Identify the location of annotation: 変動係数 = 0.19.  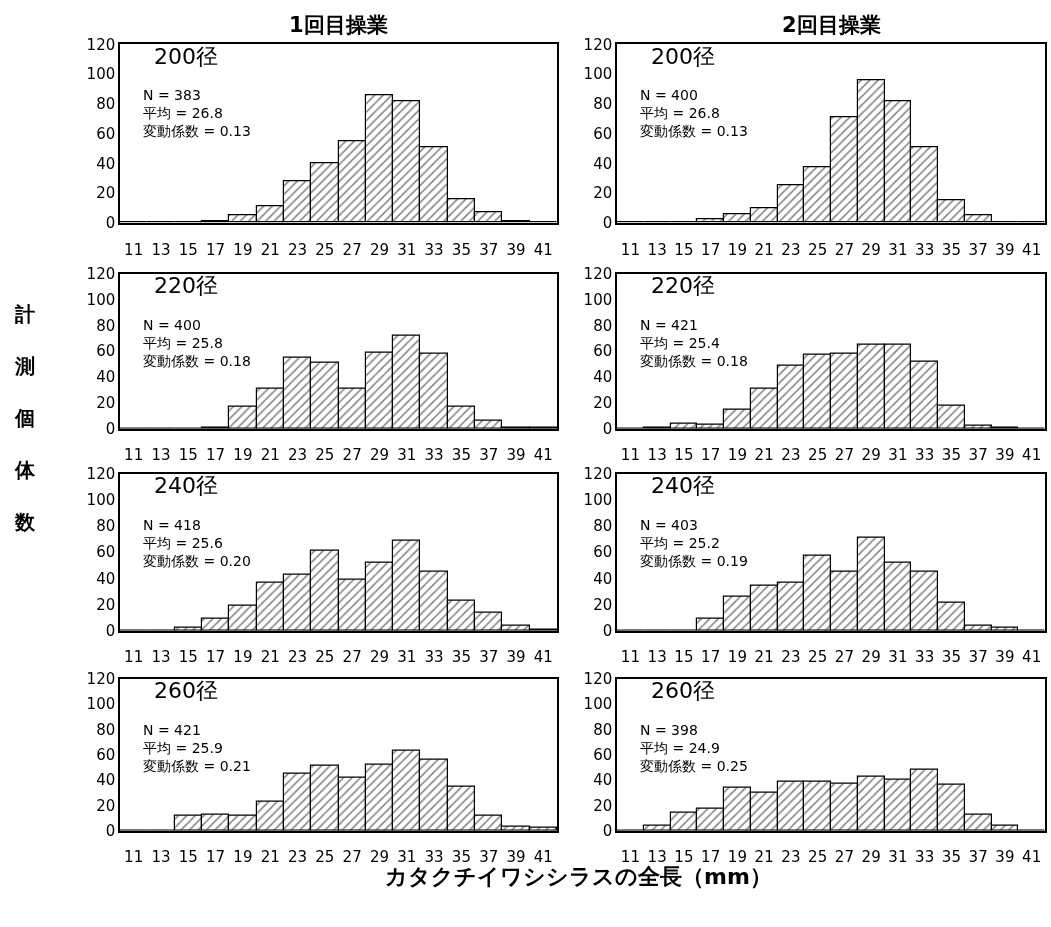
(694, 561).